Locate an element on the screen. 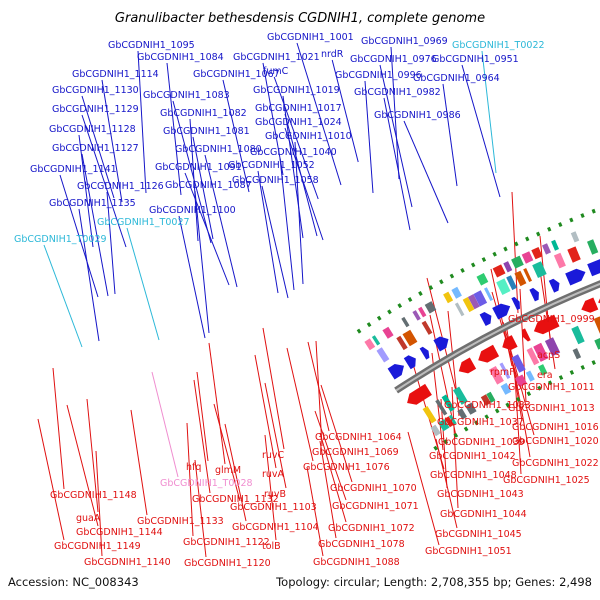 The image size is (600, 600). gene-label-bottom: rpmF is located at coordinates (502, 372).